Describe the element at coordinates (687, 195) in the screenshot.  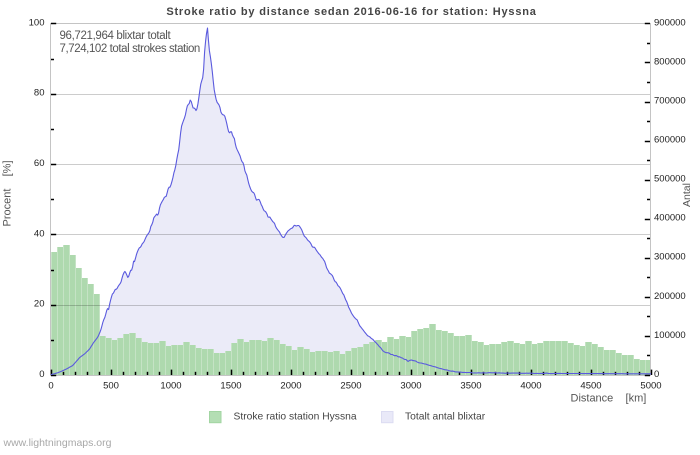
I see `svg-text: Antal` at that location.